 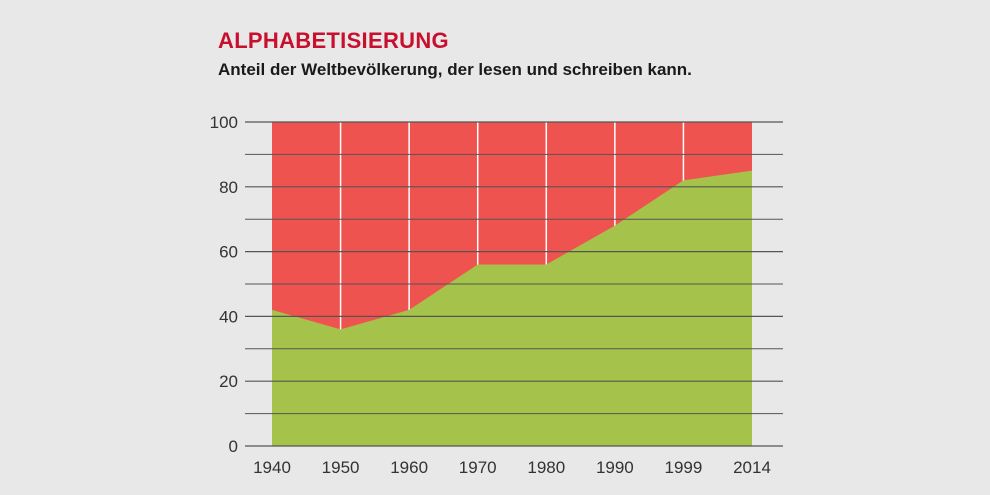 What do you see at coordinates (272, 467) in the screenshot?
I see `x-tick-label: 1940` at bounding box center [272, 467].